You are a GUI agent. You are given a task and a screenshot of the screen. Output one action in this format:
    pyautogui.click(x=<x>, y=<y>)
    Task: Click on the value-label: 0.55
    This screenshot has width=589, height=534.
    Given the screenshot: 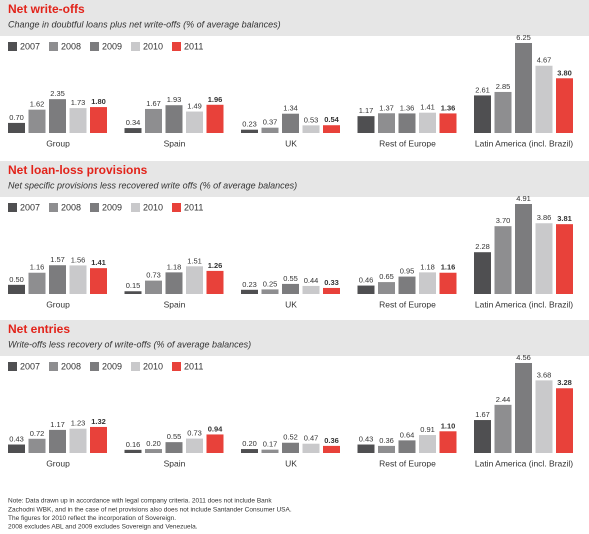 What is the action you would take?
    pyautogui.click(x=290, y=278)
    